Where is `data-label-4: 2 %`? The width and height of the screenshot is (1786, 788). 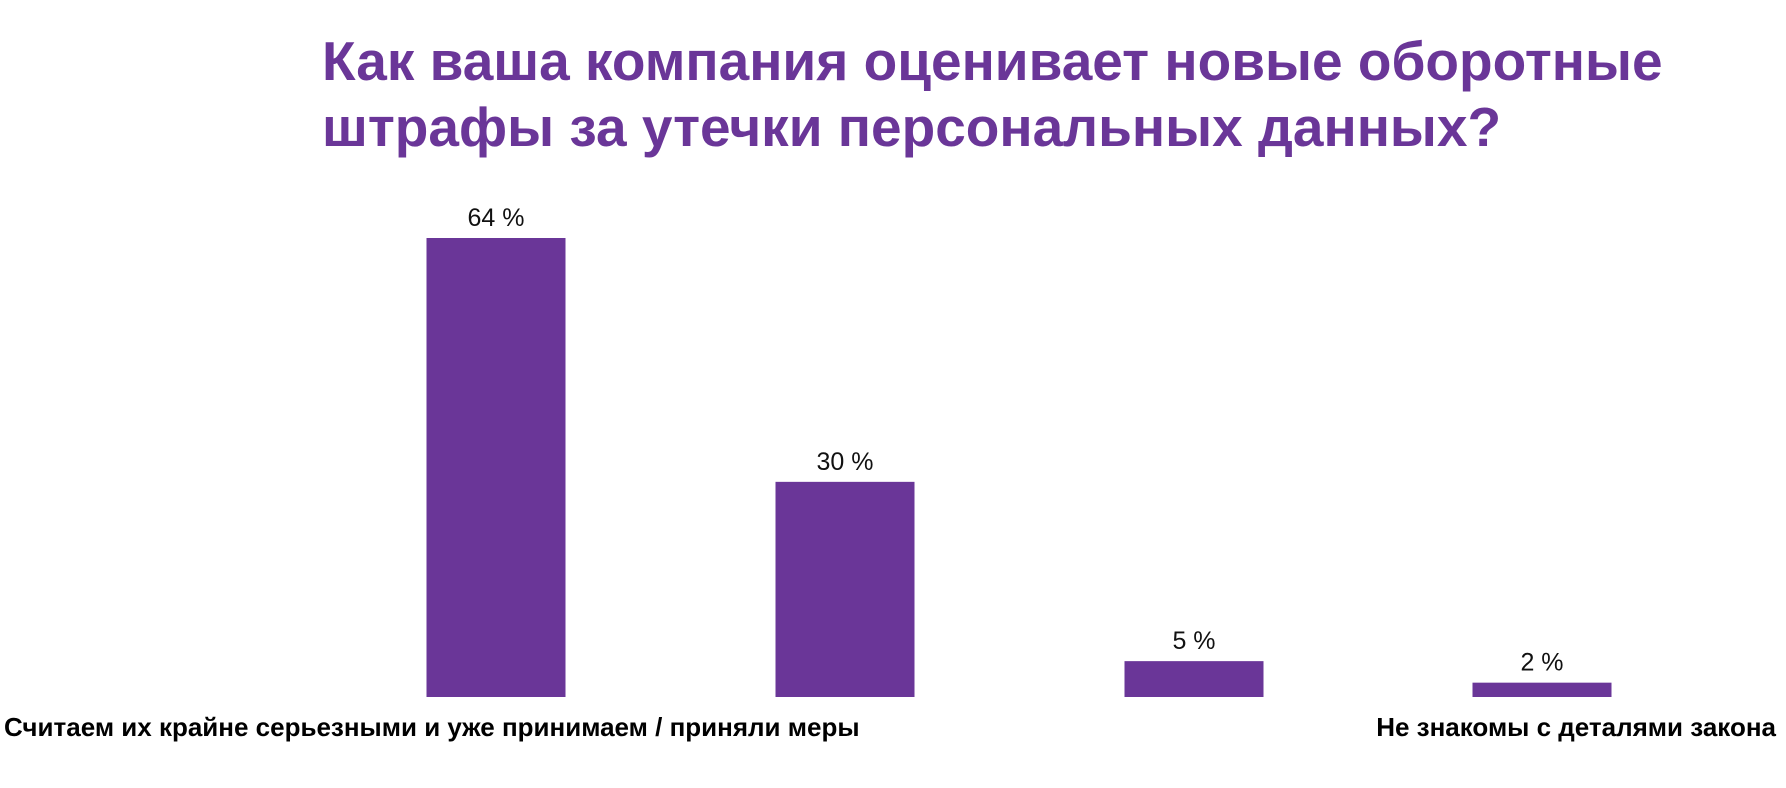 data-label-4: 2 % is located at coordinates (1541, 663).